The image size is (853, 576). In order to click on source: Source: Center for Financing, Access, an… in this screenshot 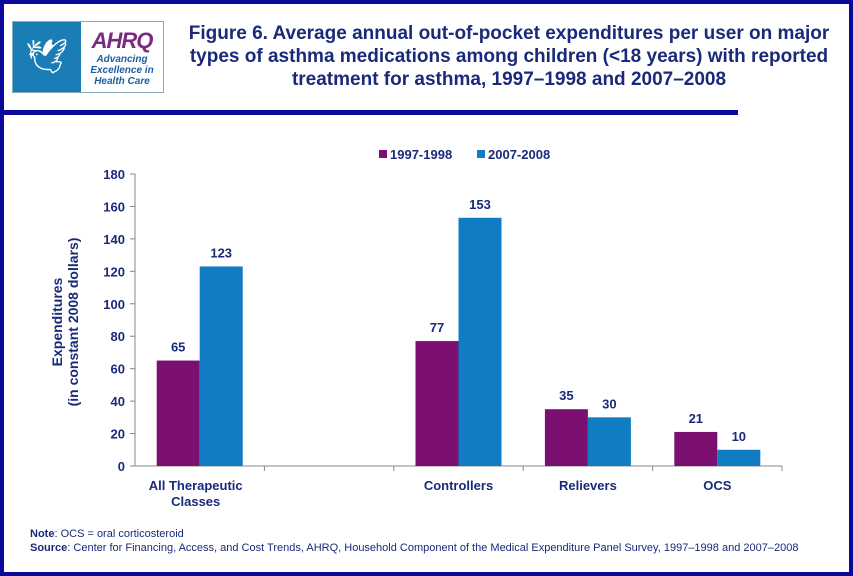, I will do `click(414, 548)`.